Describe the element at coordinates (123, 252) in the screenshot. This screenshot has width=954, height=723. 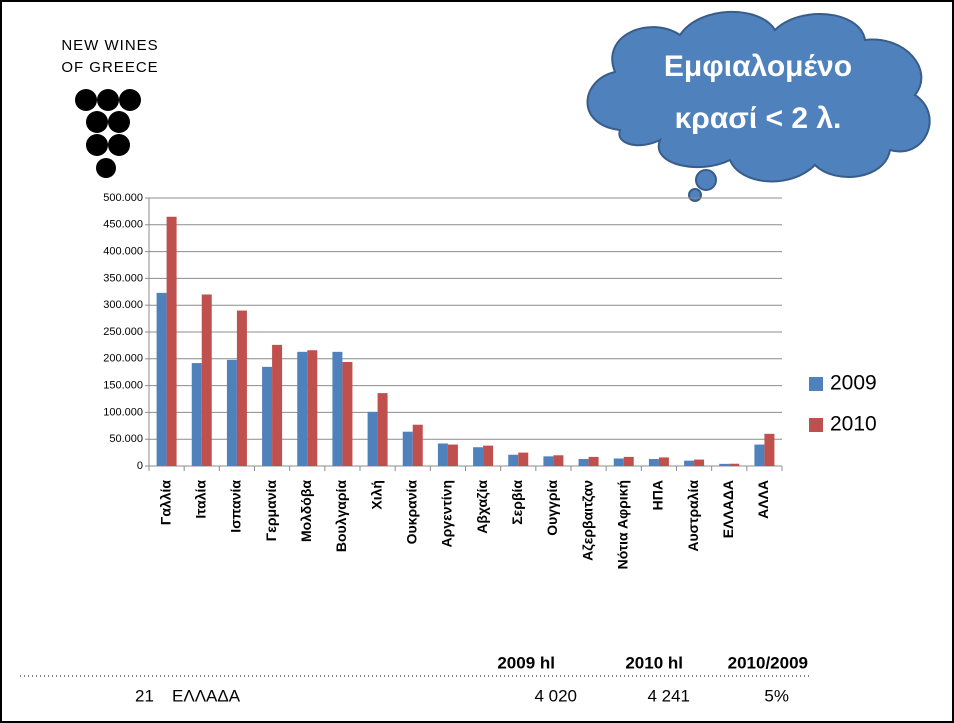
I see `y-tick-label: 400.000` at that location.